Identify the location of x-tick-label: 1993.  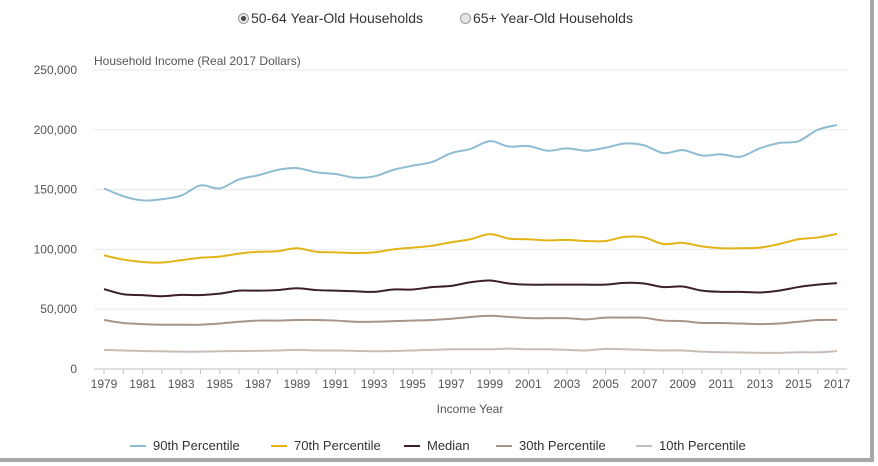
(374, 384).